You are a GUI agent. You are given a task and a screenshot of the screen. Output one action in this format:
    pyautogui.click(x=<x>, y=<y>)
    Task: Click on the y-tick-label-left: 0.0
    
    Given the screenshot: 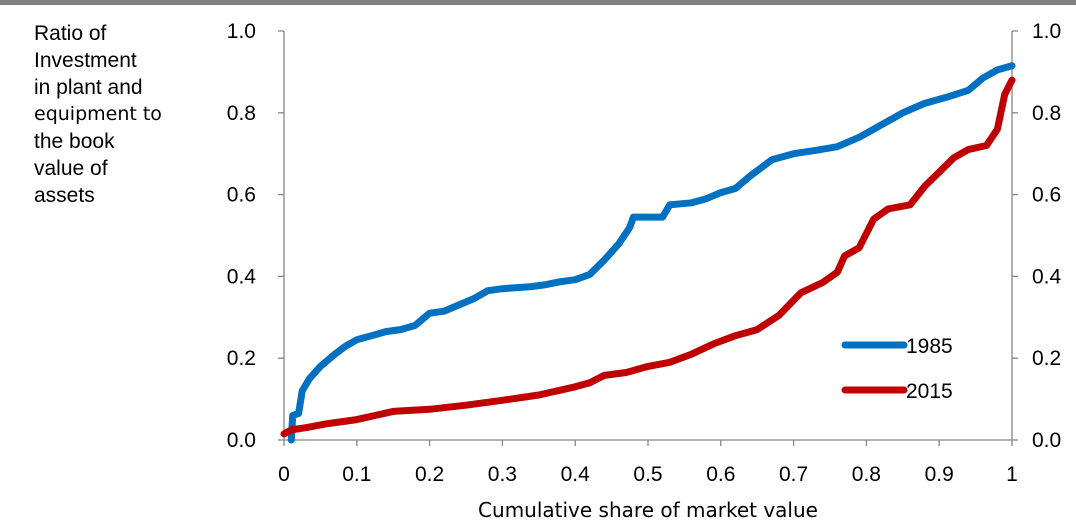 What is the action you would take?
    pyautogui.click(x=241, y=440)
    